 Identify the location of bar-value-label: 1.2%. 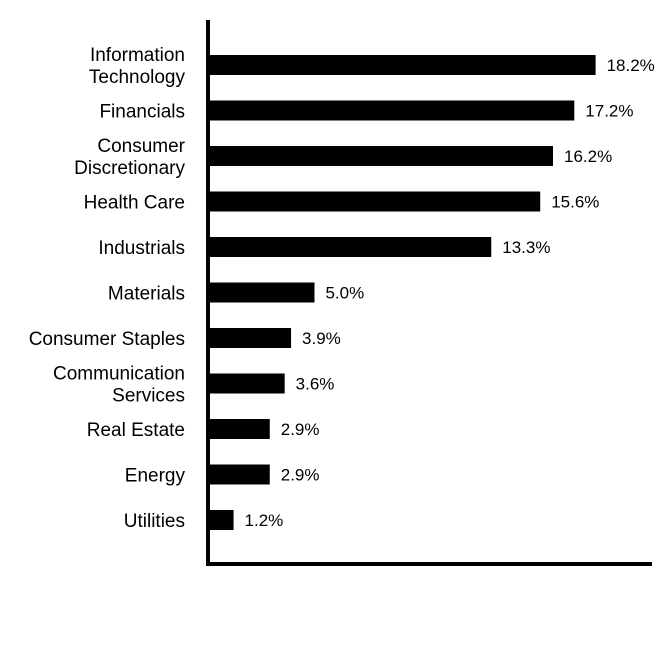
(264, 520).